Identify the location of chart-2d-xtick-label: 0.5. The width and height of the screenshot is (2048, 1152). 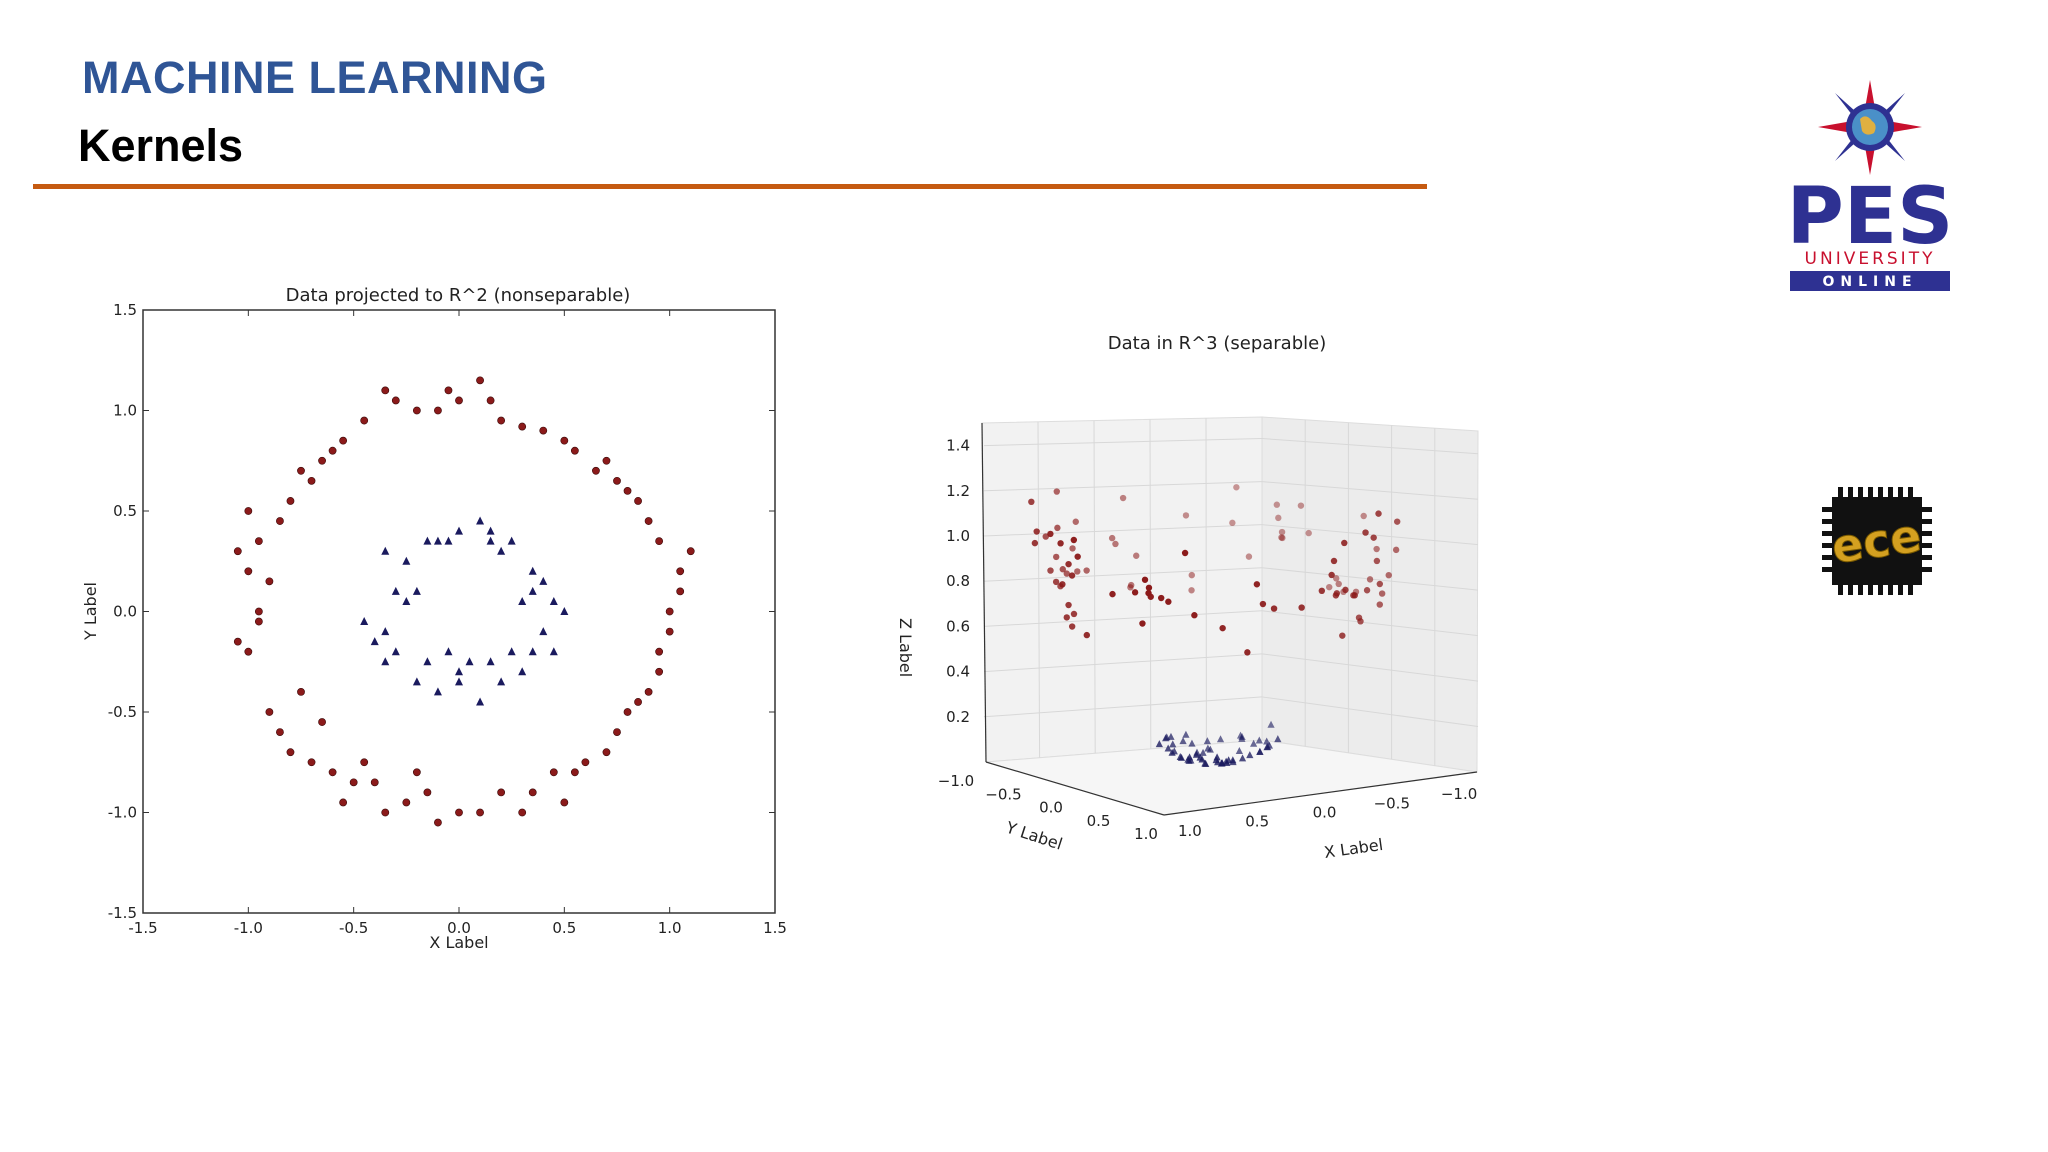
(564, 928).